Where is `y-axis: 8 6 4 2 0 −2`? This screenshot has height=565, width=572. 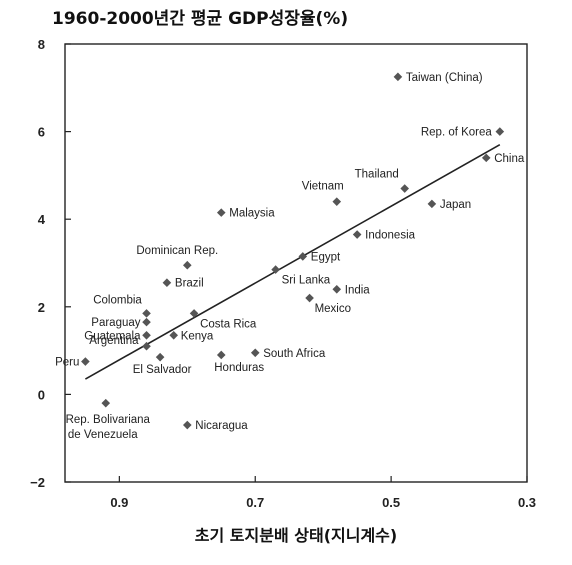
y-axis: 8 6 4 2 0 −2 is located at coordinates (50, 263).